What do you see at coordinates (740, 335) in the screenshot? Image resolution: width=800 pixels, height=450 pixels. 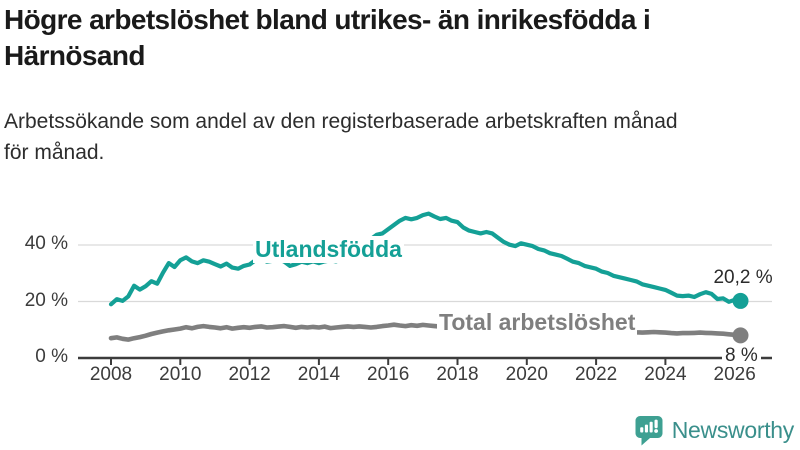 I see `end-dot-total` at bounding box center [740, 335].